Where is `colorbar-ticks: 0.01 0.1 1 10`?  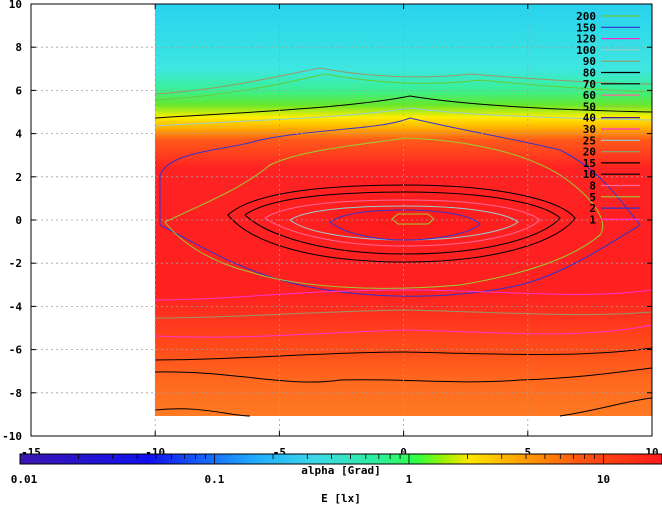 colorbar-ticks: 0.01 0.1 1 10 is located at coordinates (336, 470).